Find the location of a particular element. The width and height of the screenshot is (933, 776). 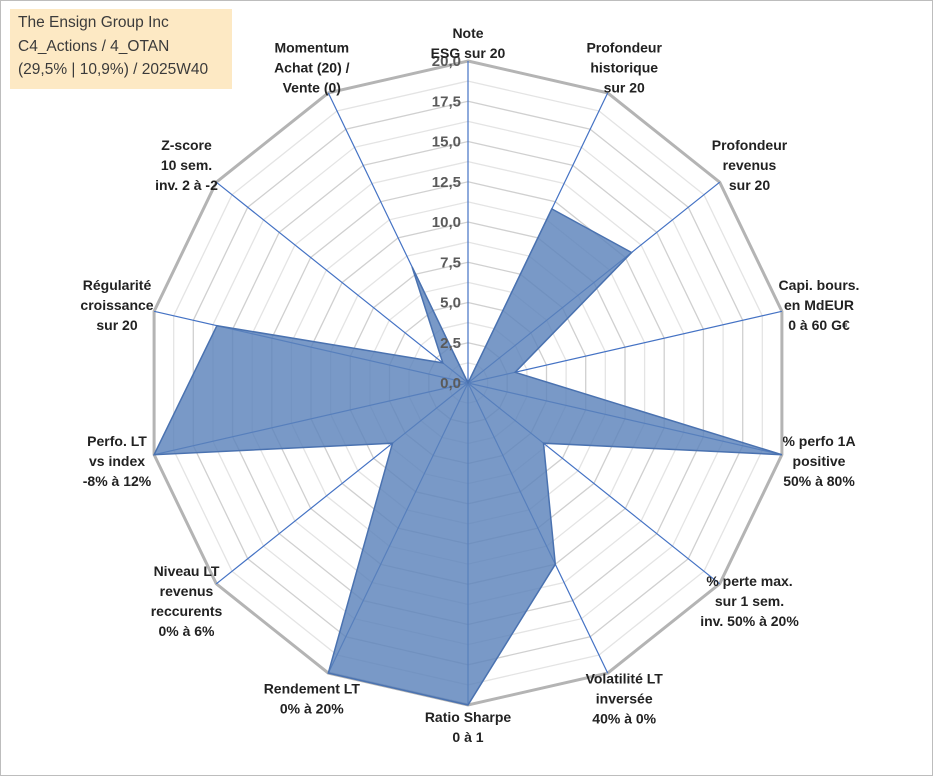

axis-label-line: Z-score is located at coordinates (186, 145).